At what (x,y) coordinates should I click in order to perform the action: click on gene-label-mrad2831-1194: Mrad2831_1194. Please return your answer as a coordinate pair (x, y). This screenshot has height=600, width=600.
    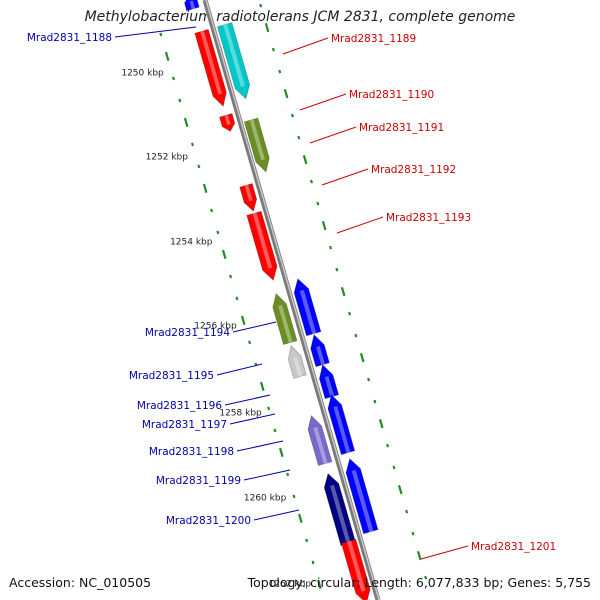
    Looking at the image, I should click on (187, 333).